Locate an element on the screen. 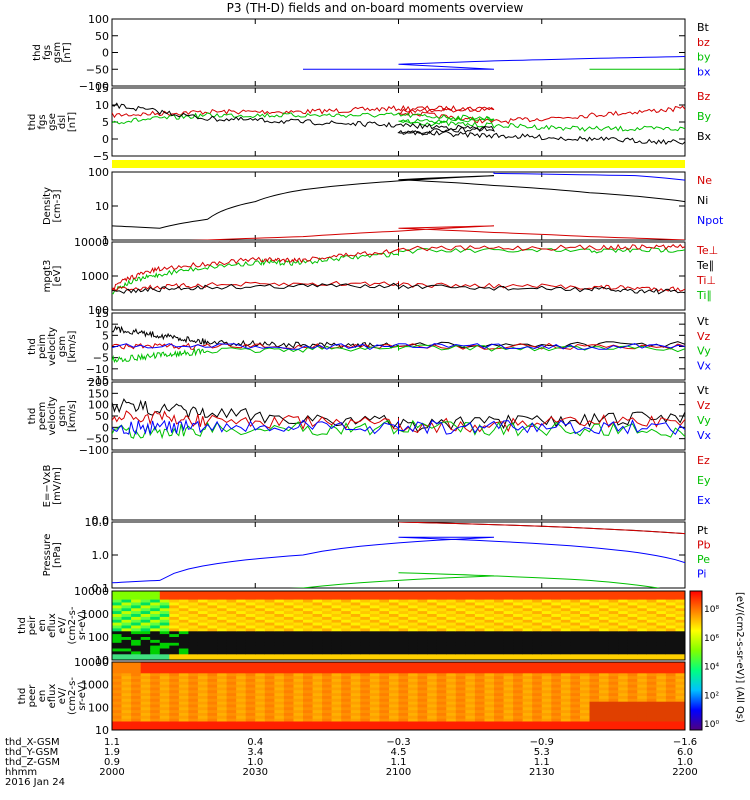  series-density-npot is located at coordinates (589, 199).